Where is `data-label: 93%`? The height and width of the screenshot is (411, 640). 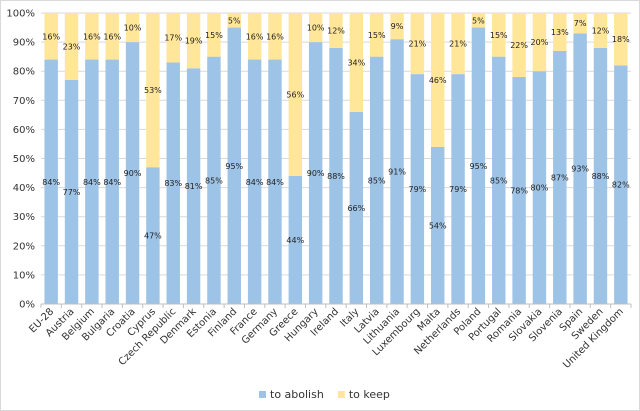
data-label: 93% is located at coordinates (580, 169).